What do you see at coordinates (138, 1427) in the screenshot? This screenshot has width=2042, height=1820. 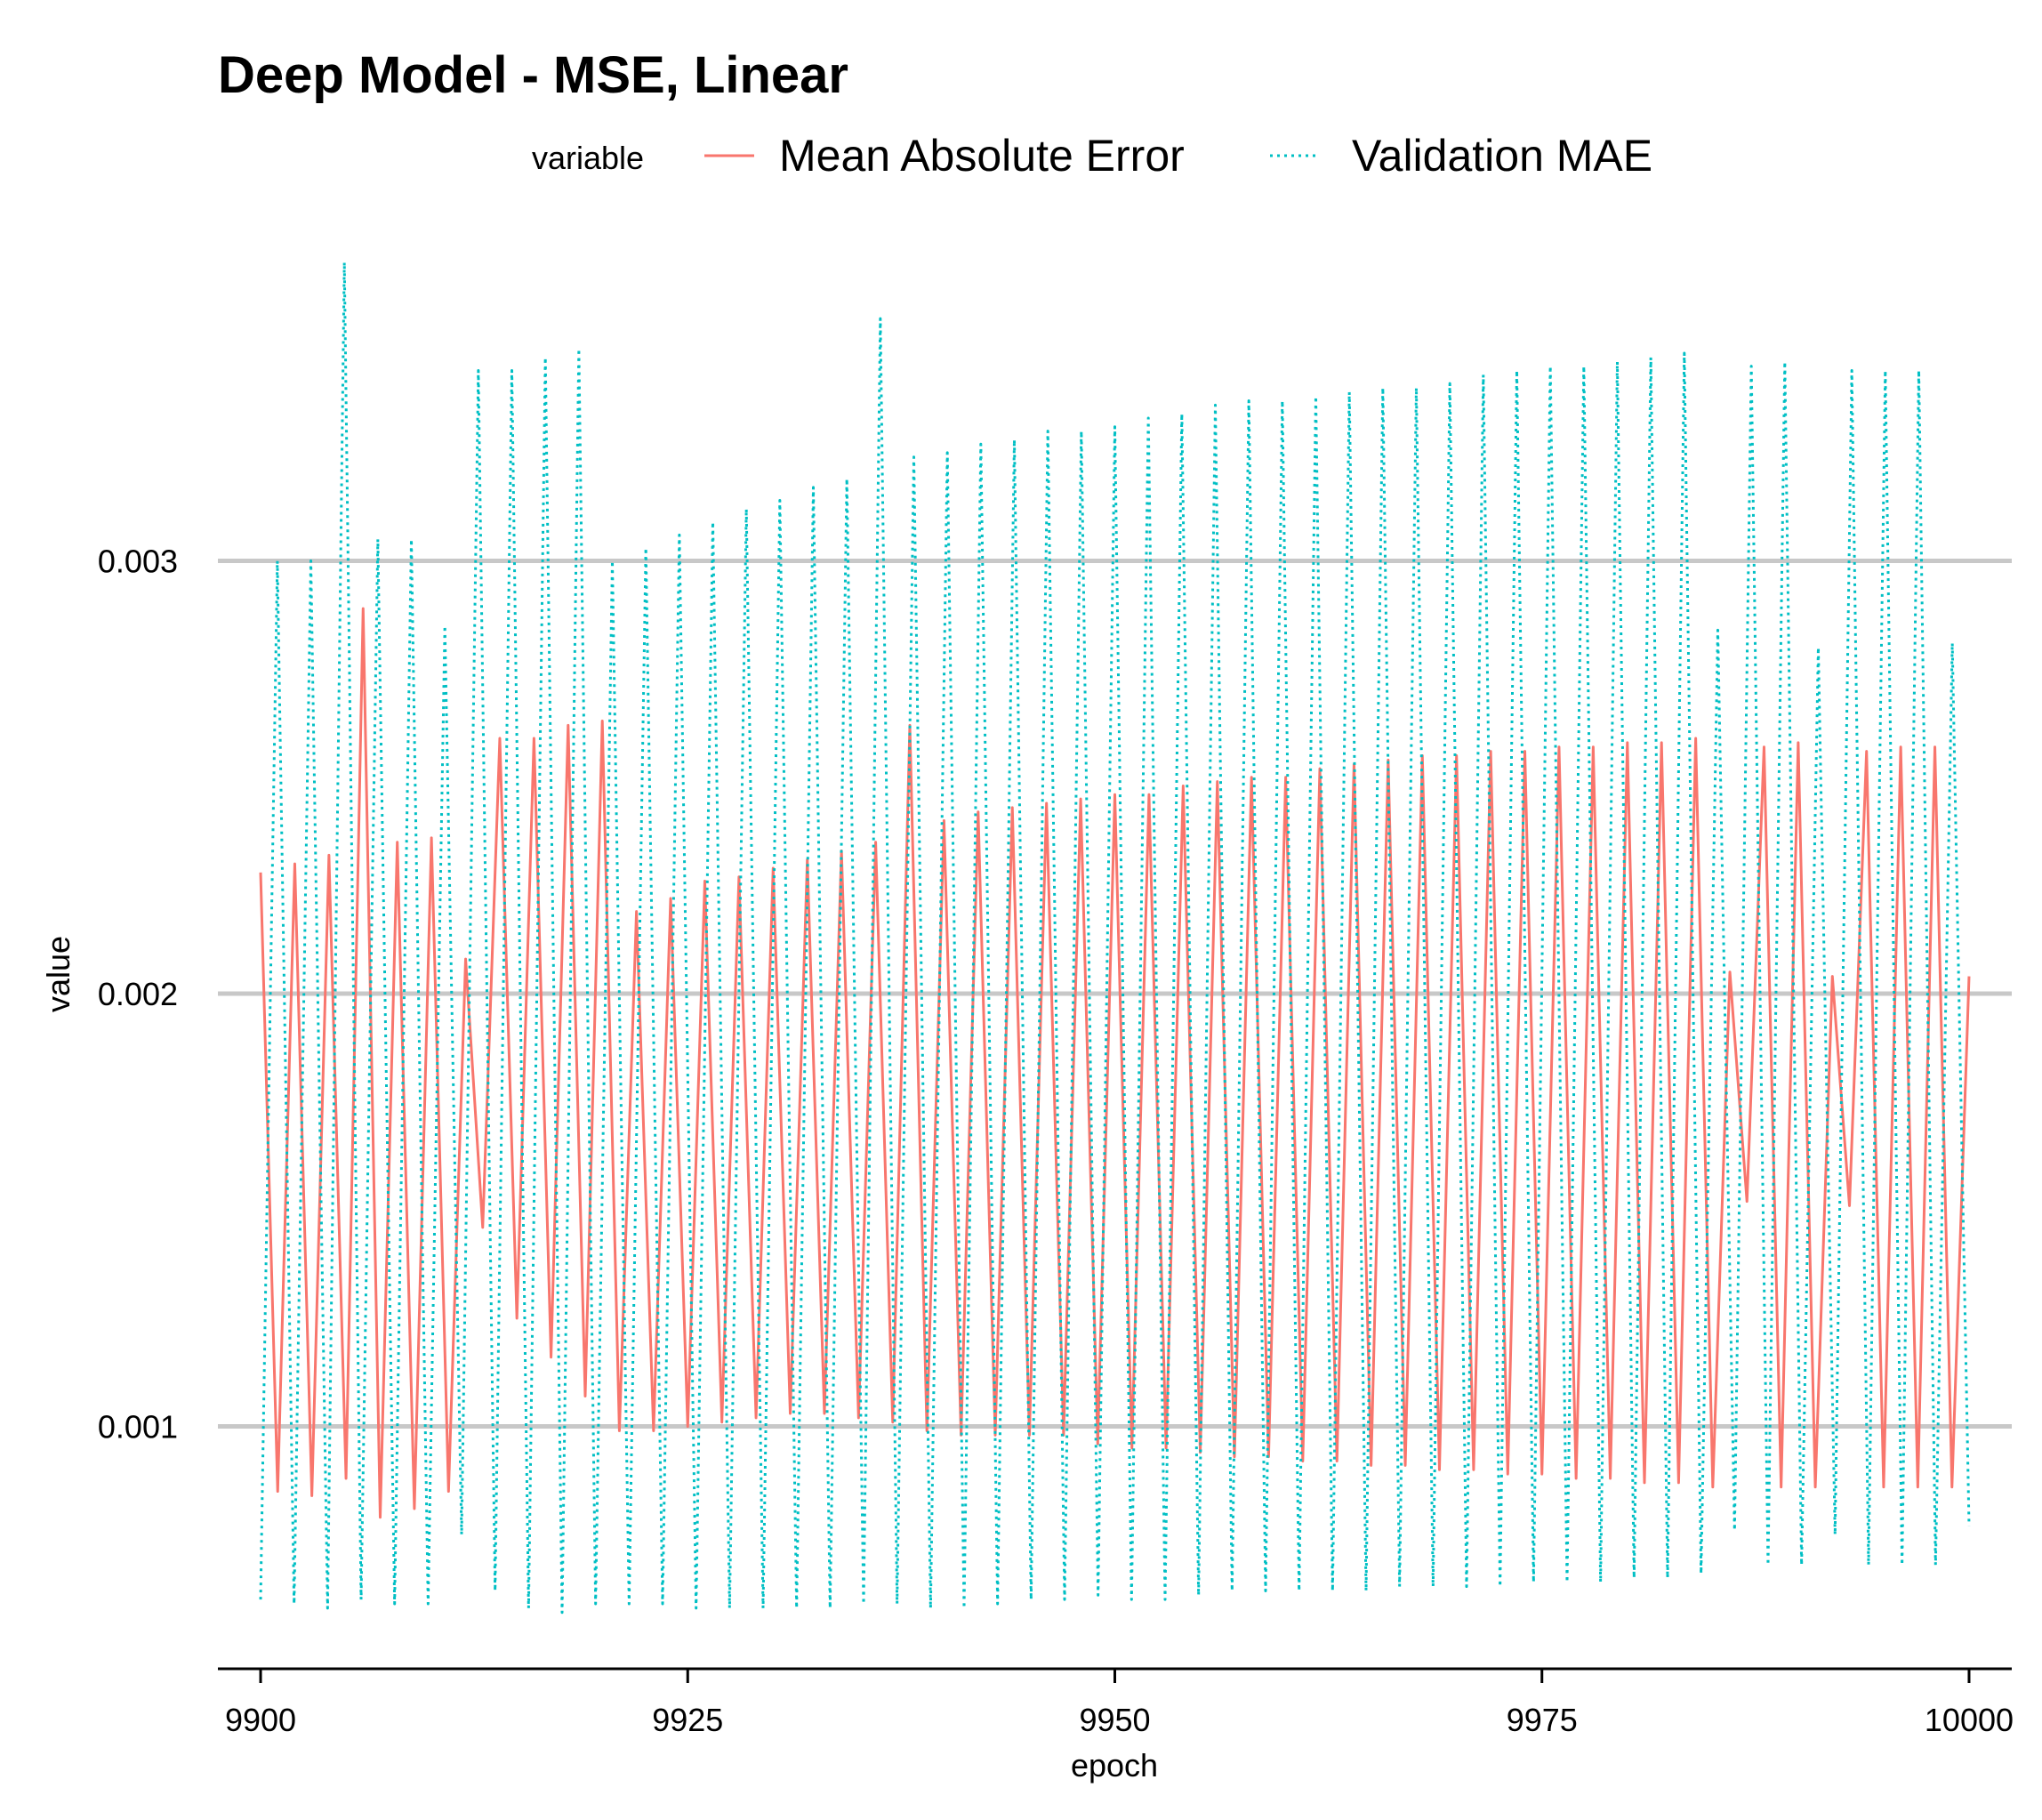 I see `y-tick-label-0-001: 0.001` at bounding box center [138, 1427].